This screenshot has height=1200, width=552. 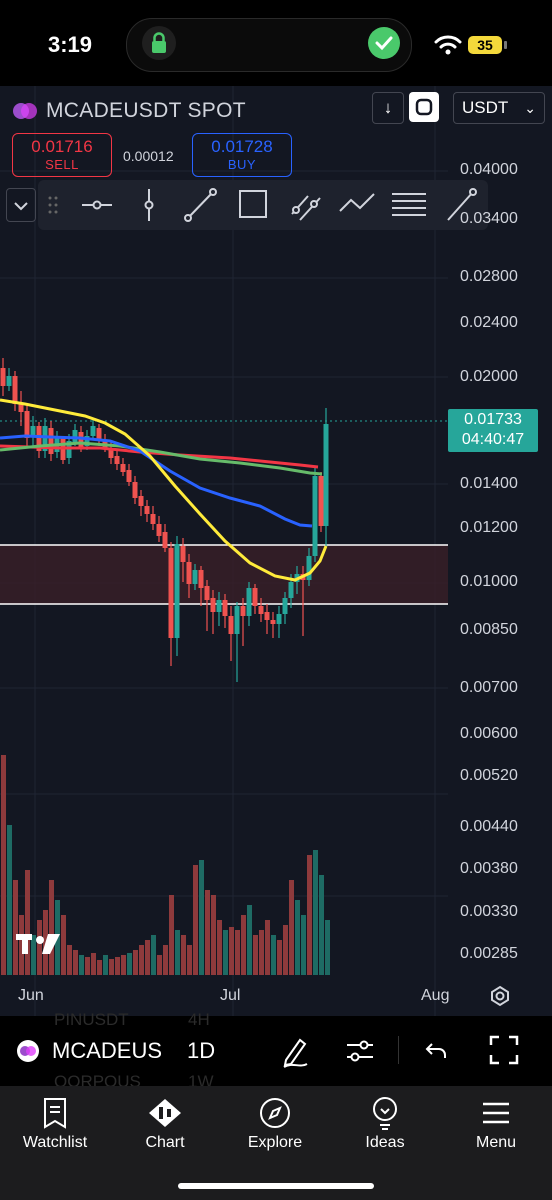 I want to click on drawing-pen-icon, so click(x=295, y=1053).